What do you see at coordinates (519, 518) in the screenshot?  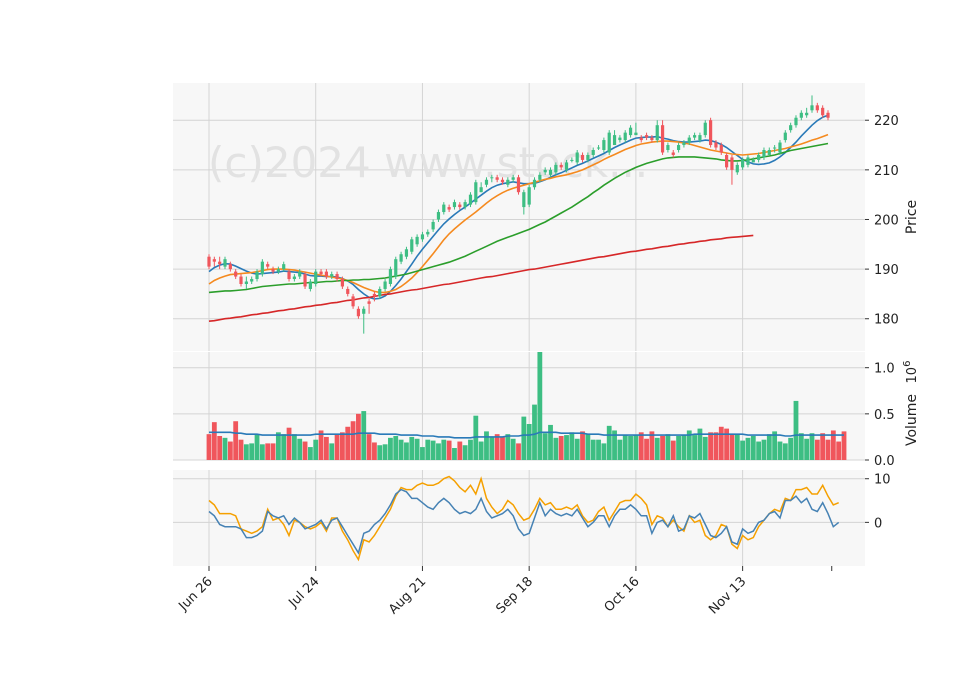 I see `oscillator-panel-bg` at bounding box center [519, 518].